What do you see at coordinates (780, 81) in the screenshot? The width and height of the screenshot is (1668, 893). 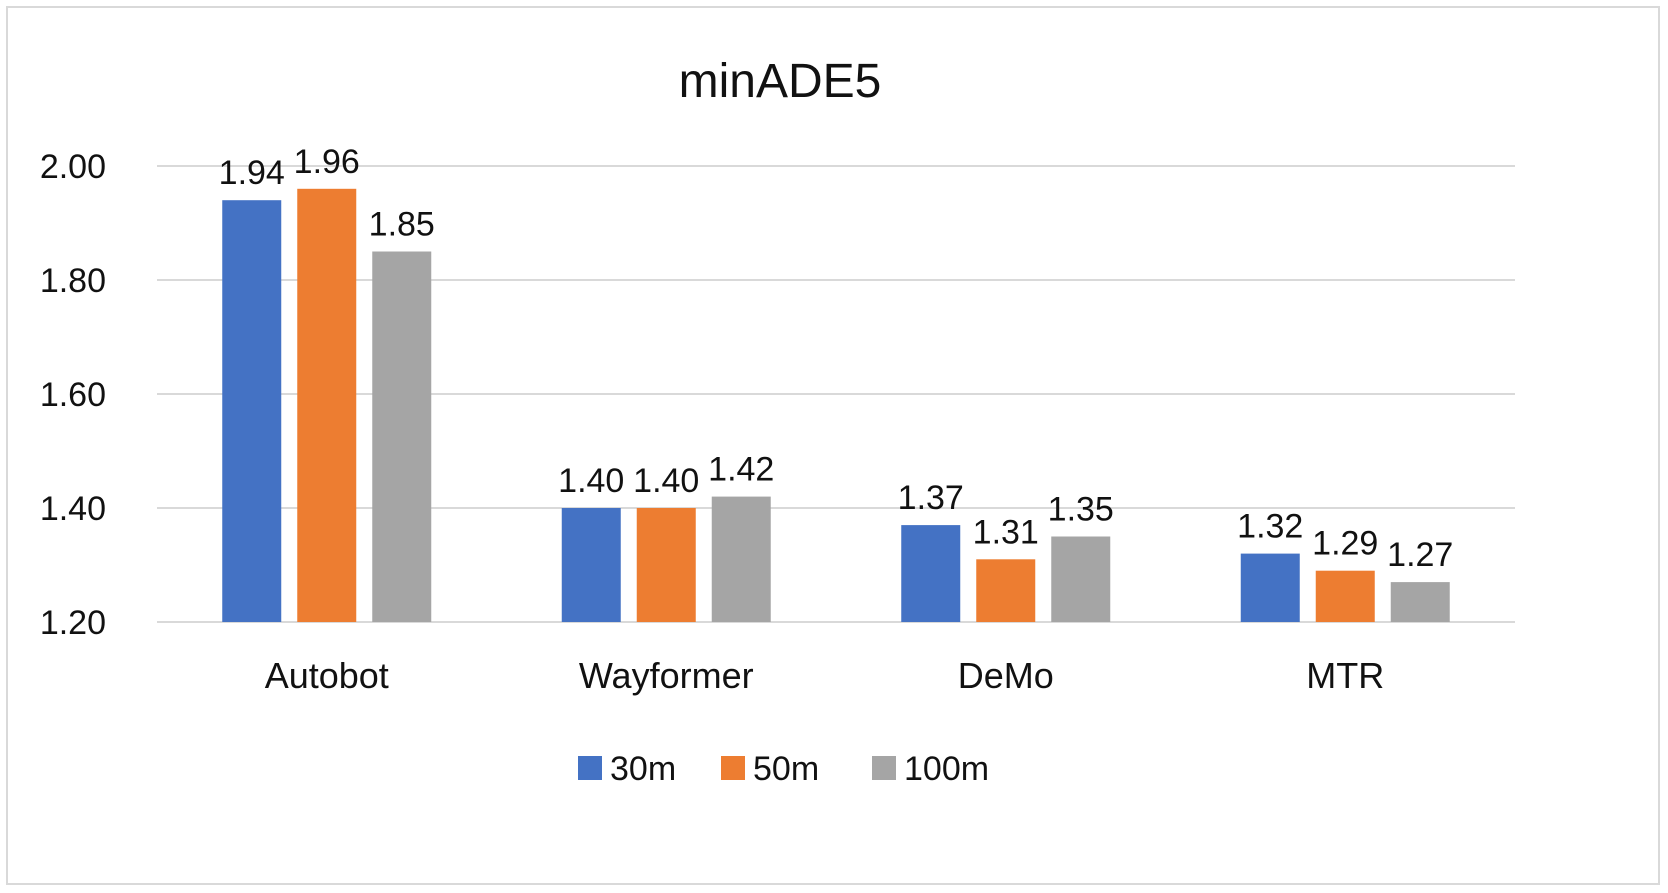 I see `chart-title: minADE5` at bounding box center [780, 81].